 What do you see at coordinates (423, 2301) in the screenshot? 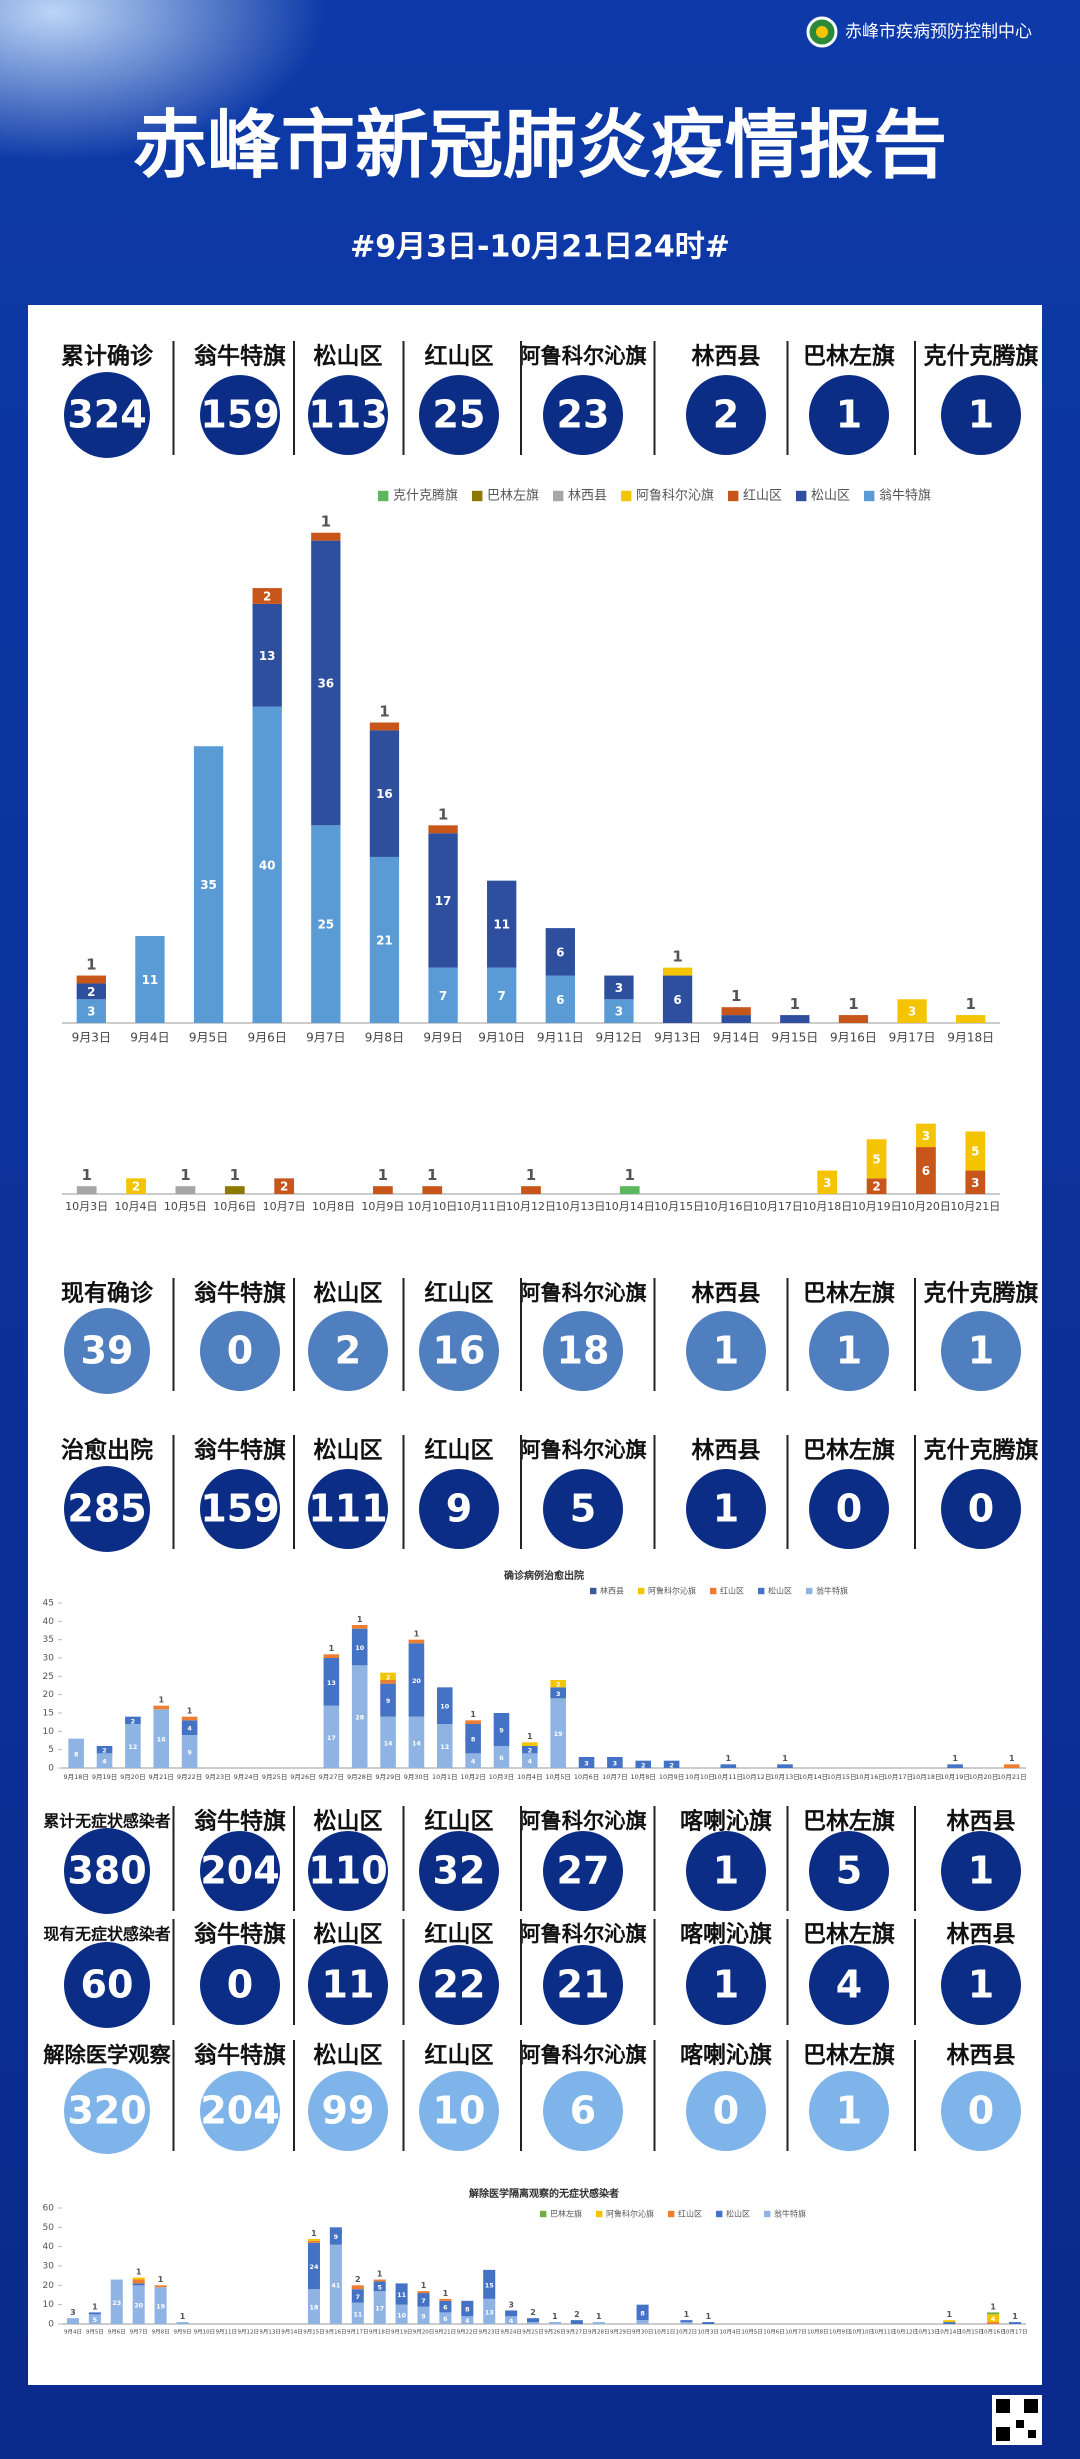
I see `data-label: 7` at bounding box center [423, 2301].